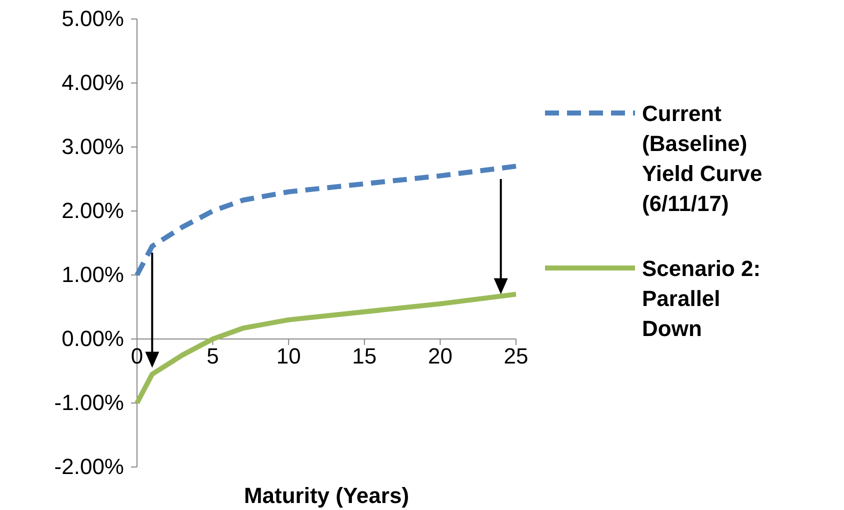  I want to click on legend-label: Scenario 2: Parallel Down, so click(701, 298).